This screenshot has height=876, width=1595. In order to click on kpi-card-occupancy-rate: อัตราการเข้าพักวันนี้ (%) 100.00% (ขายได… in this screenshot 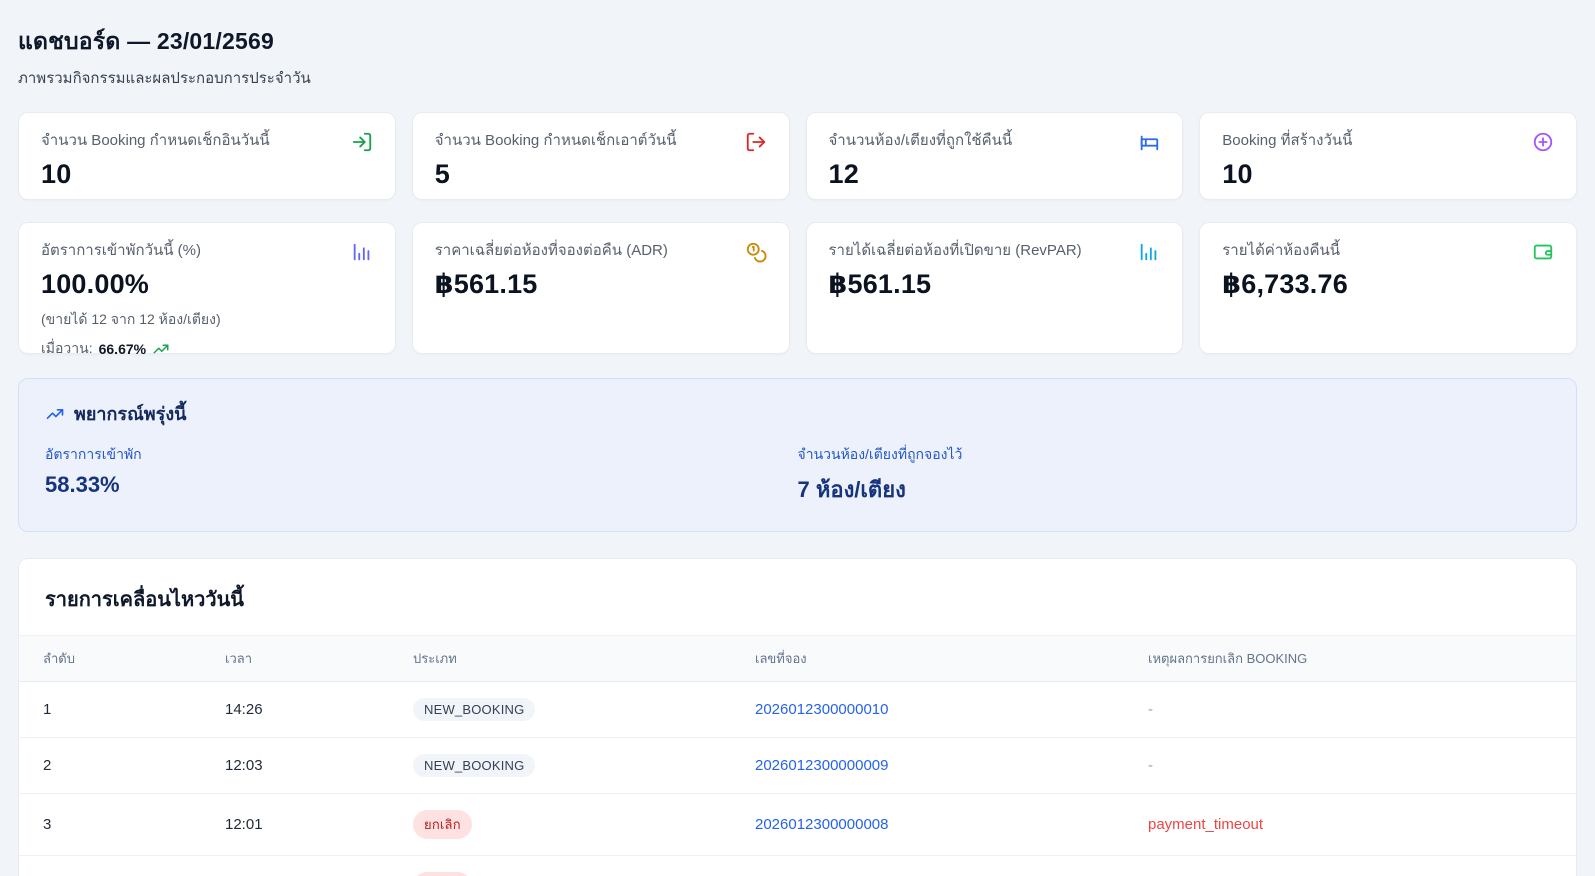, I will do `click(207, 289)`.